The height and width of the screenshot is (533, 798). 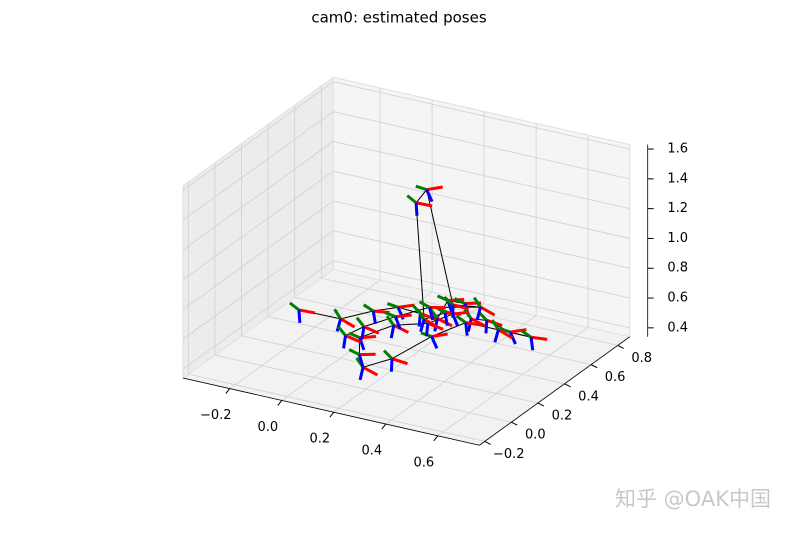 What do you see at coordinates (677, 178) in the screenshot?
I see `z-tick-label: 1.4` at bounding box center [677, 178].